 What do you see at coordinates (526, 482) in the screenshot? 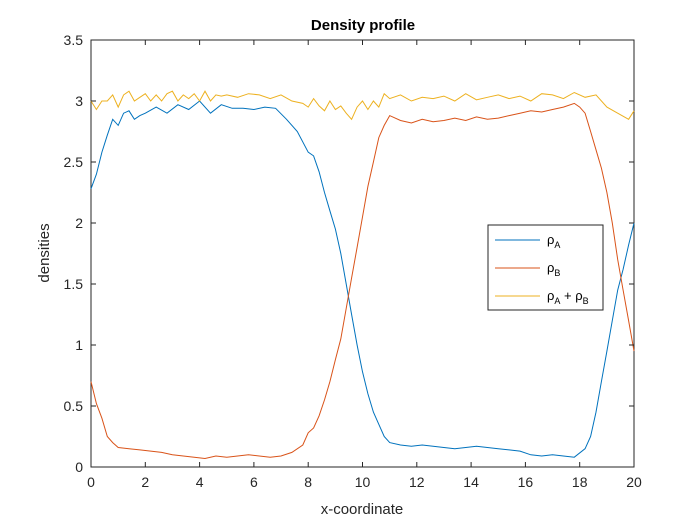
I see `x-tick-label: 16` at bounding box center [526, 482].